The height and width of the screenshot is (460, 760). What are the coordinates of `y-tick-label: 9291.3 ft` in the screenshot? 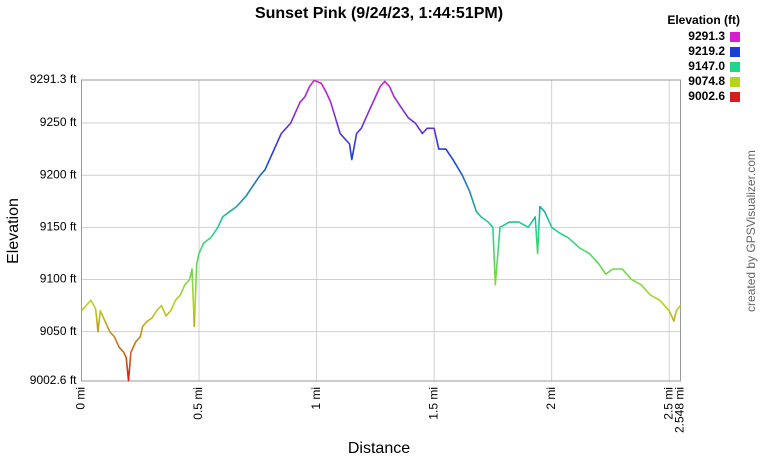 It's located at (53, 79).